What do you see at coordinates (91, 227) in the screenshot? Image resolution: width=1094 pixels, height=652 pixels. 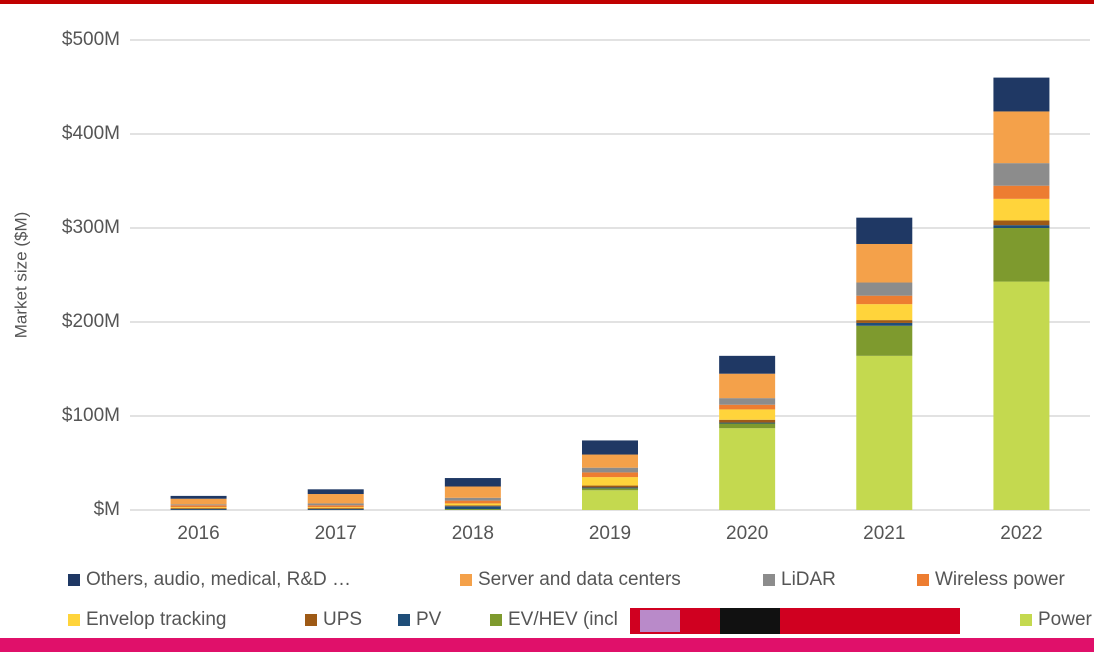 I see `y-tick-label: $300M` at bounding box center [91, 227].